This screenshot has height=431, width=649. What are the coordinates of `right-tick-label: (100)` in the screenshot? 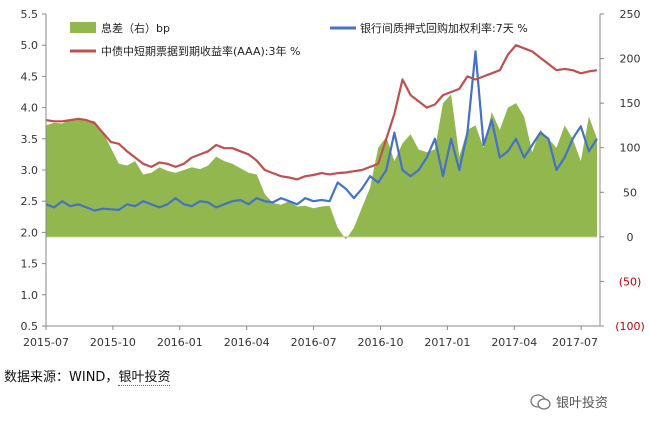 It's located at (630, 326).